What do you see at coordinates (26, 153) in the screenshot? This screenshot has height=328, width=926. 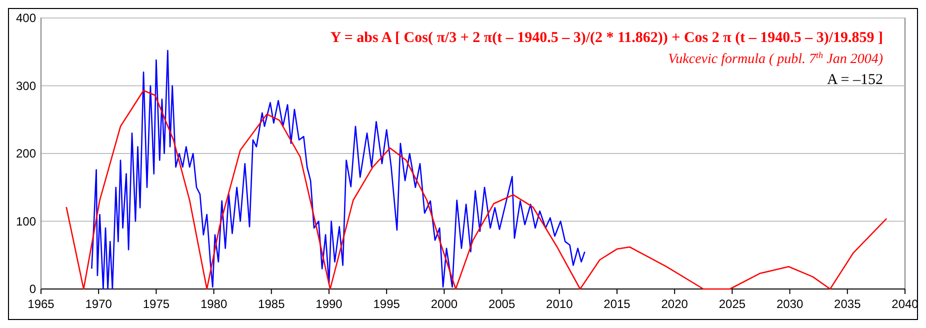 I see `y-tick-label: 200` at bounding box center [26, 153].